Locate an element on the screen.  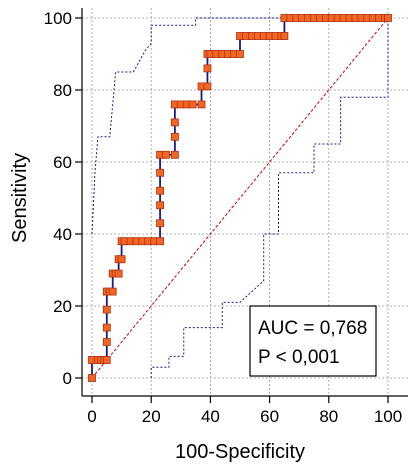
y-tick-label: 80 is located at coordinates (62, 90).